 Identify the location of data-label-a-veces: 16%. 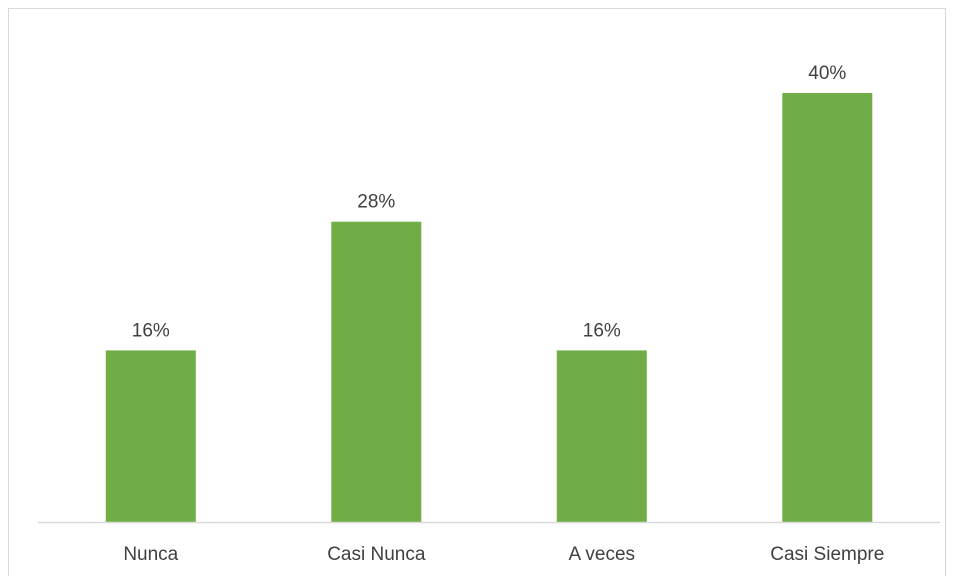
(602, 330).